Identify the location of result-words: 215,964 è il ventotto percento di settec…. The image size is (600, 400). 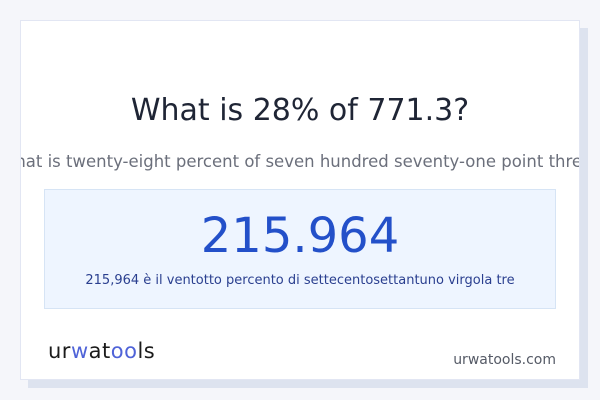
(300, 280).